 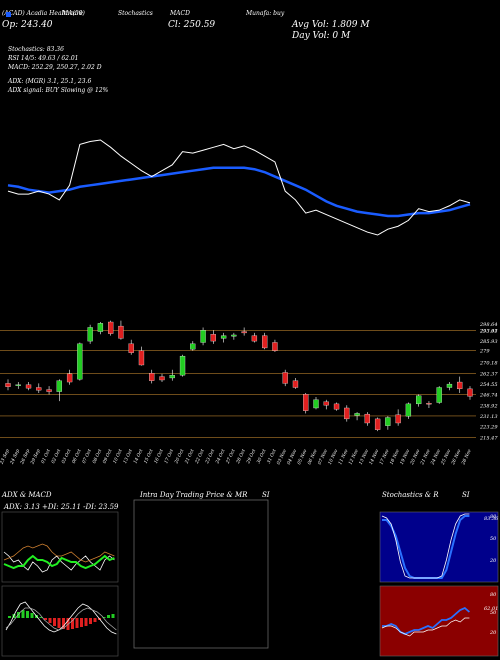 I want to click on intraday-si: SI, so click(x=266, y=495).